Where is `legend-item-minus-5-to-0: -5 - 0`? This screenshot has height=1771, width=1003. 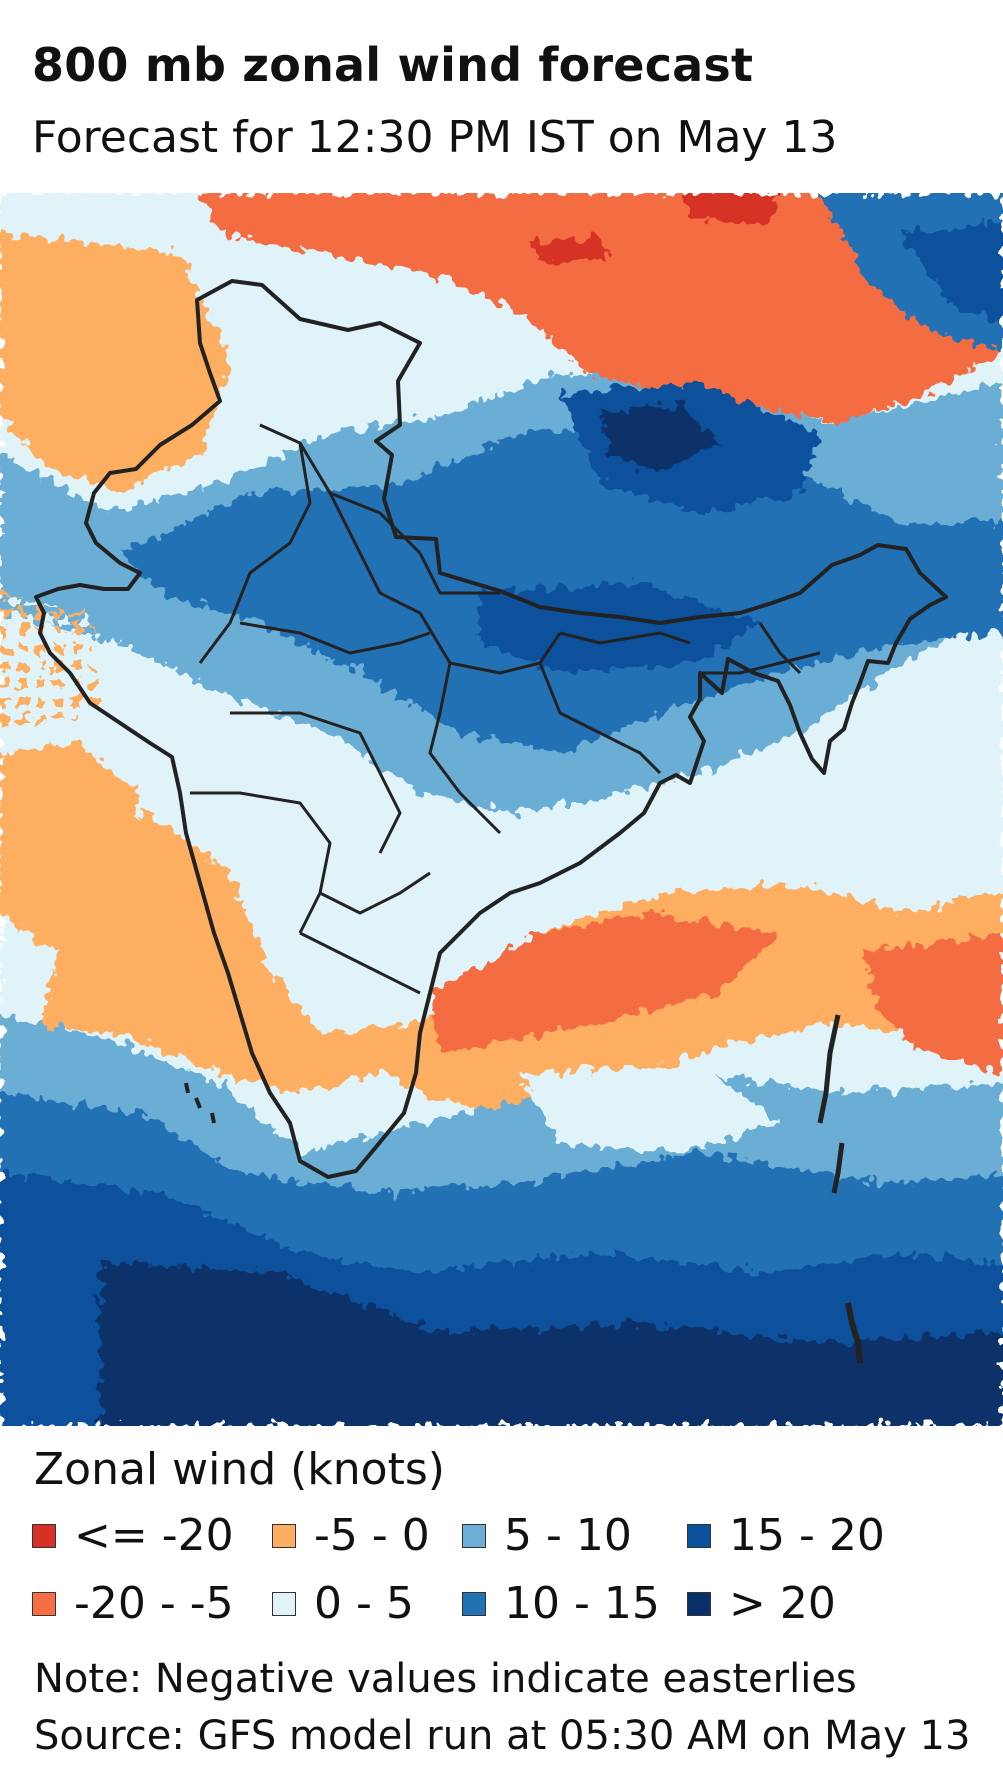
legend-item-minus-5-to-0: -5 - 0 is located at coordinates (351, 1536).